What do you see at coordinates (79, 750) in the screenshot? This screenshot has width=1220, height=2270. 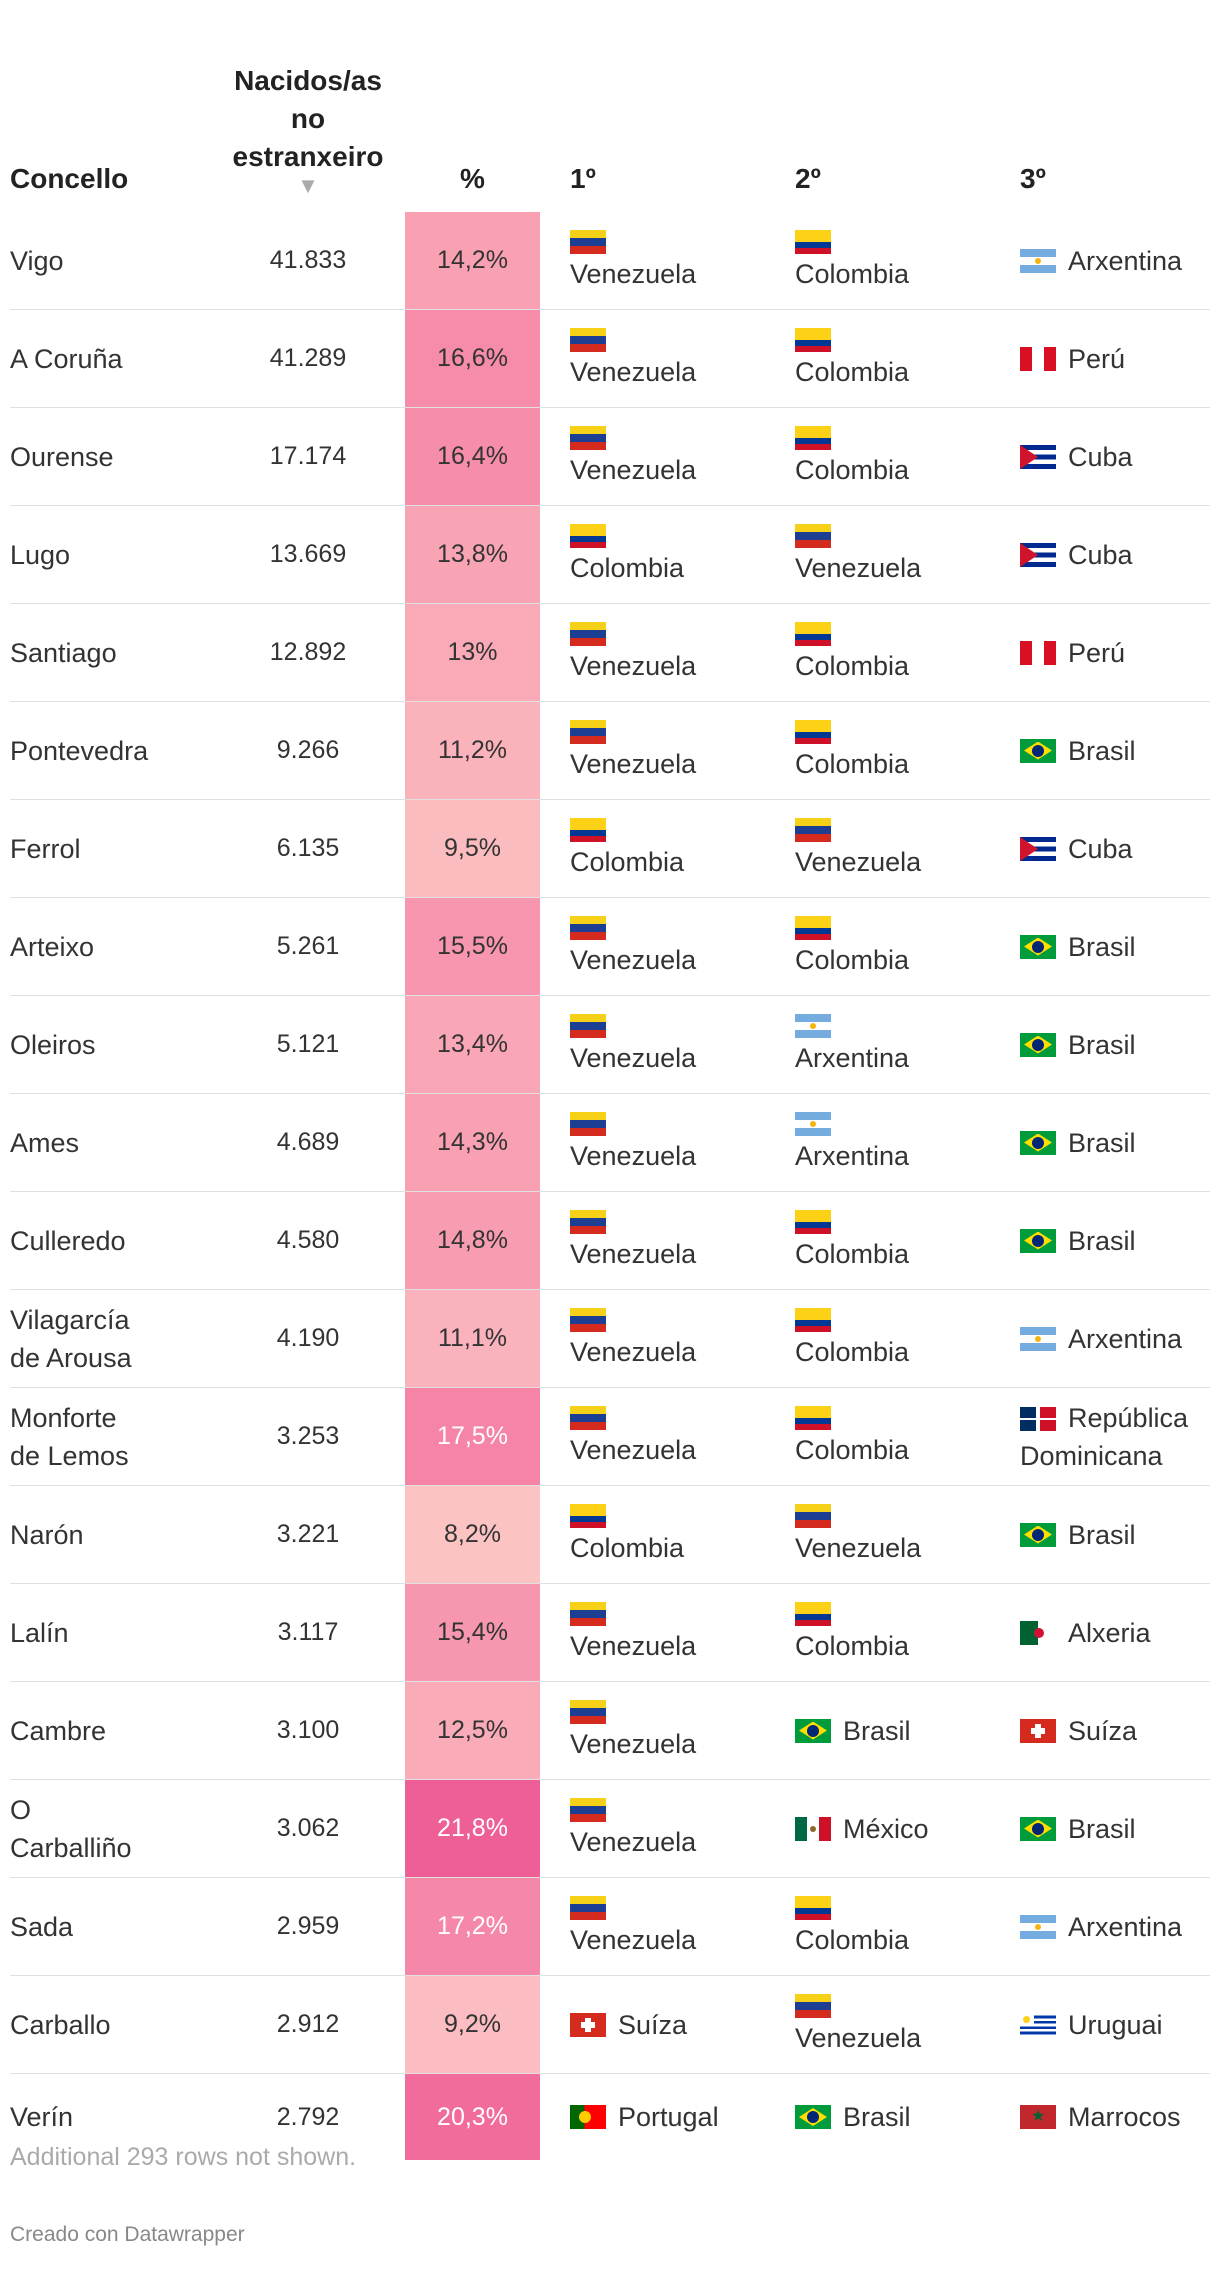 I see `concello-name-line: Pontevedra` at bounding box center [79, 750].